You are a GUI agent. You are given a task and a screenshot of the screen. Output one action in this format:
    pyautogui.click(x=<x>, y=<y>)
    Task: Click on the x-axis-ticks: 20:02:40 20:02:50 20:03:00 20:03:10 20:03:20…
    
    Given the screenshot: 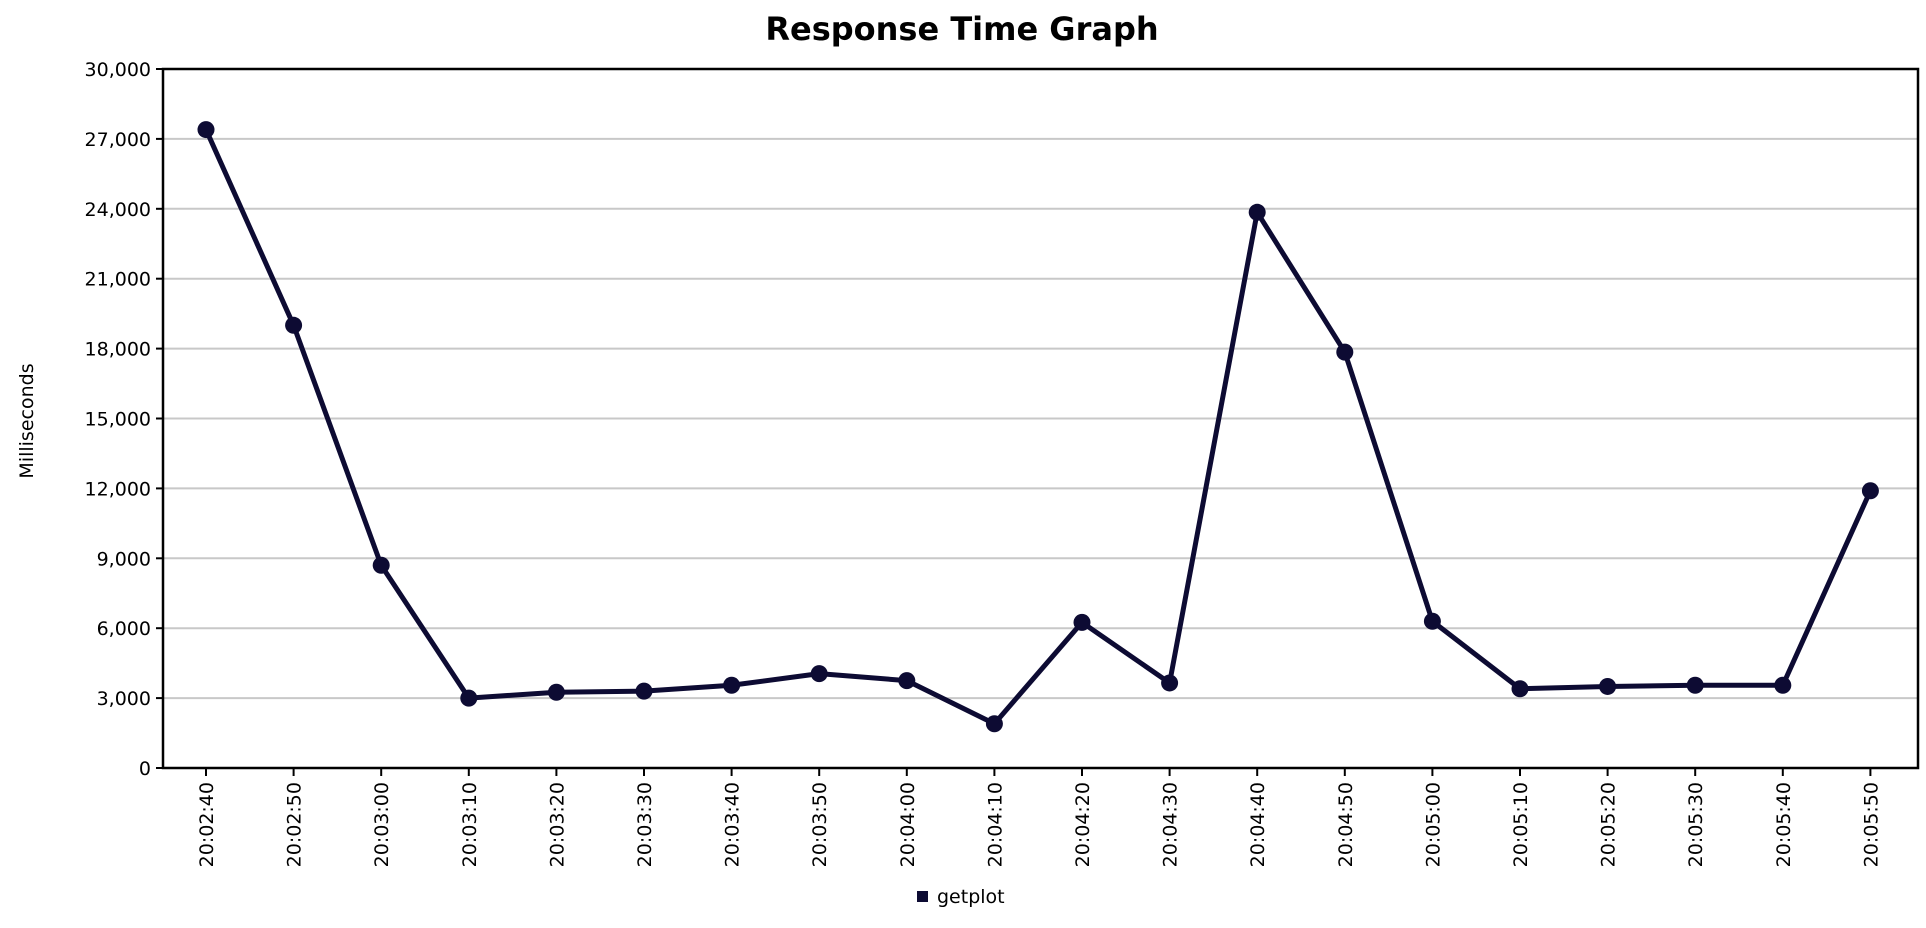 What is the action you would take?
    pyautogui.click(x=1039, y=817)
    